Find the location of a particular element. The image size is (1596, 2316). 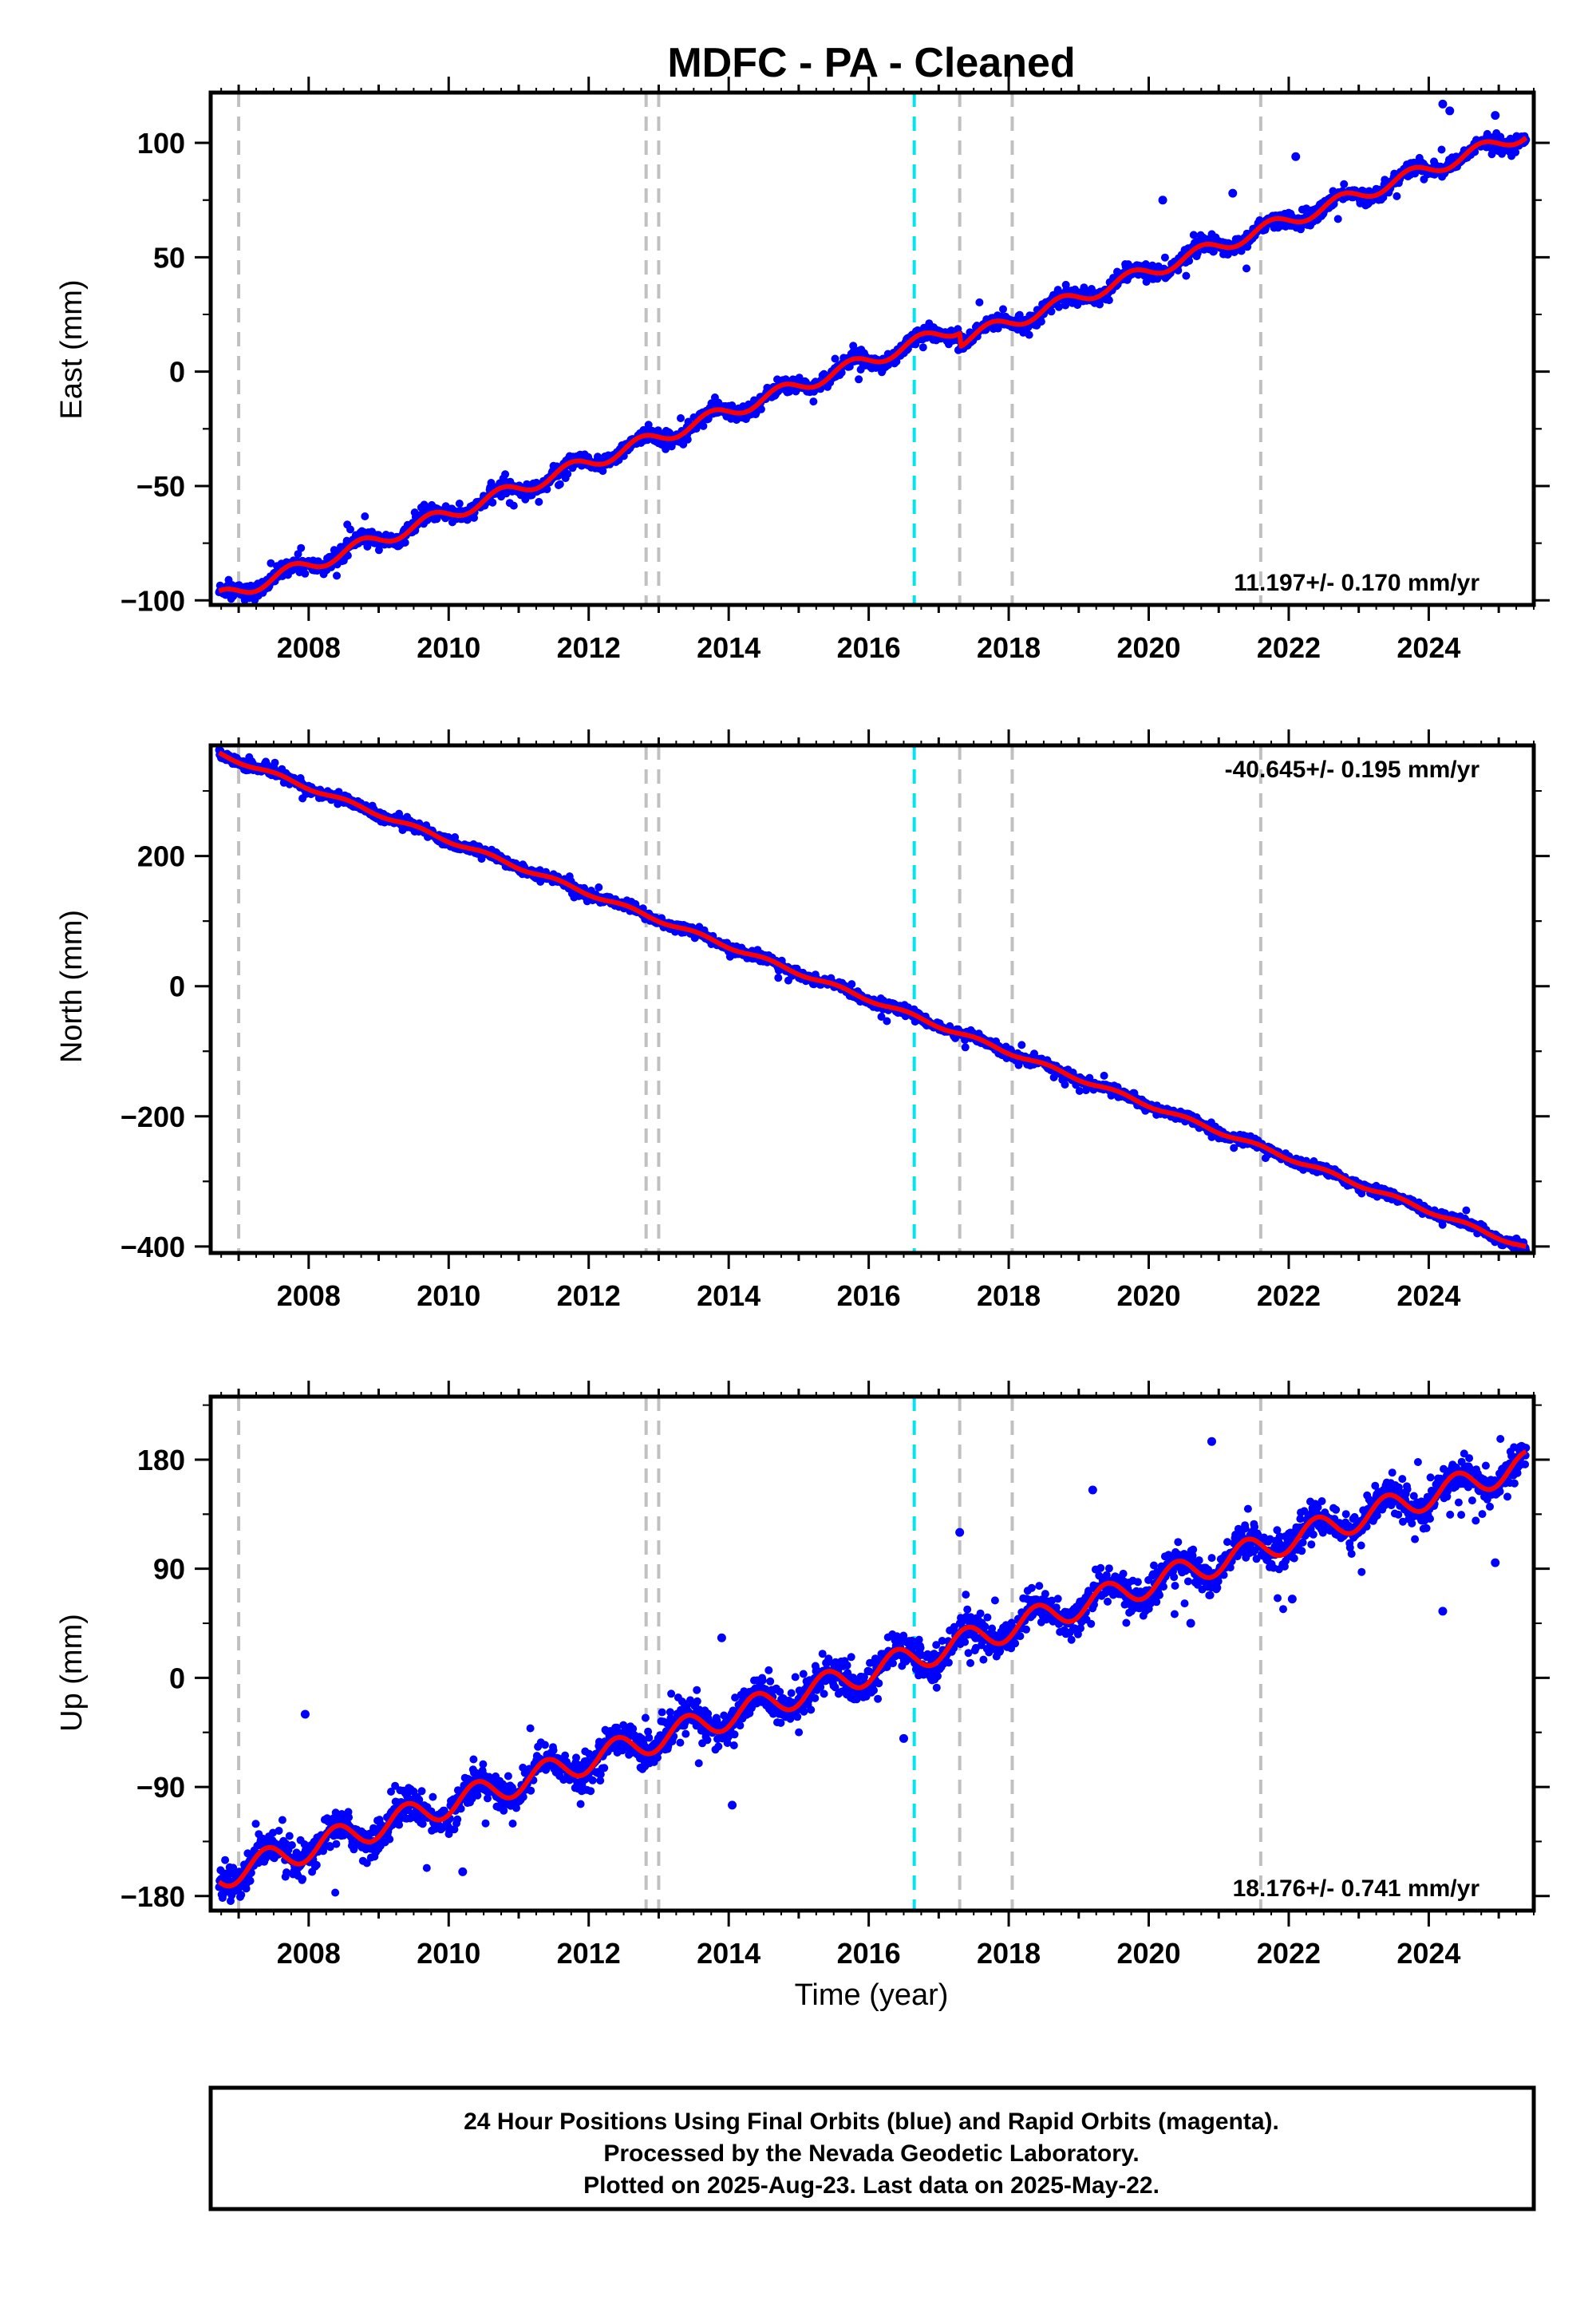

x-tick-label: 2024 is located at coordinates (1428, 647).